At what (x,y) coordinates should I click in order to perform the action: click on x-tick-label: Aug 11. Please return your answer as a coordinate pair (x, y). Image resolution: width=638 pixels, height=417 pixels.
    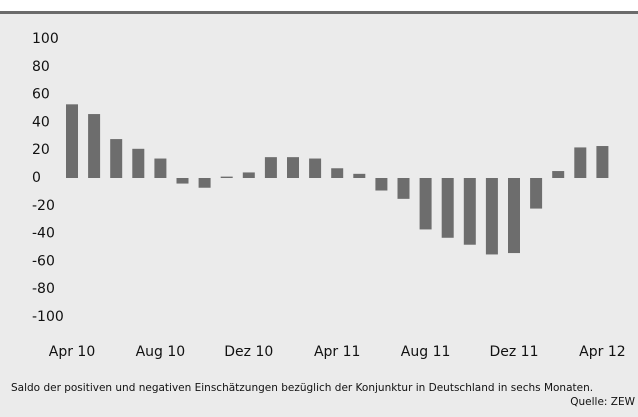
    Looking at the image, I should click on (426, 352).